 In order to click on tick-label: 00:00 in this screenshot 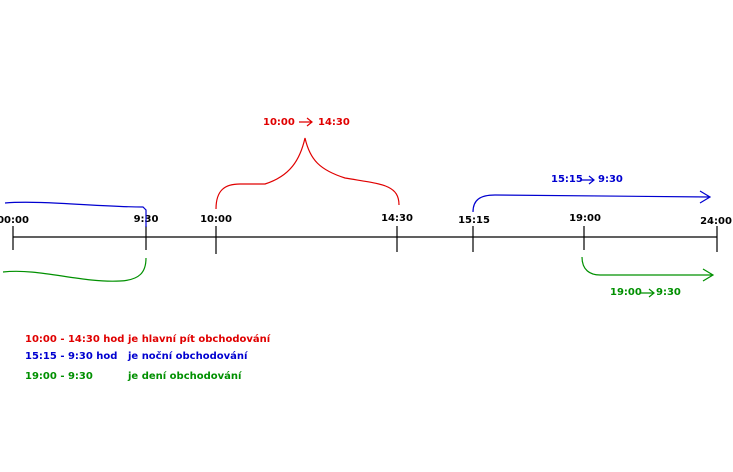, I will do `click(14, 220)`.